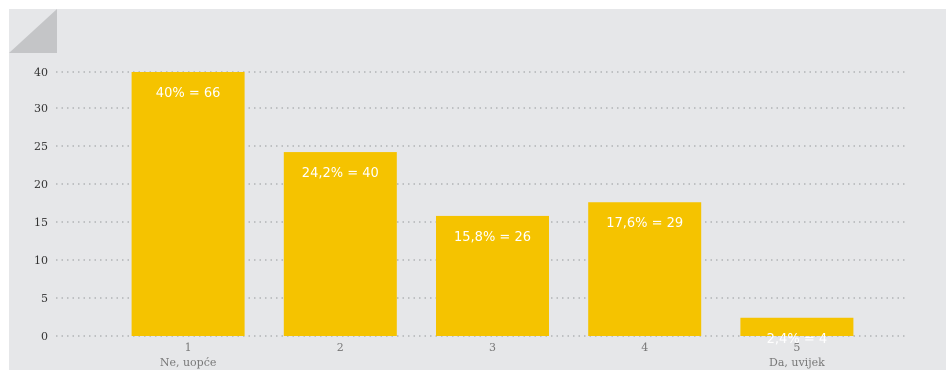 The image size is (946, 370). I want to click on y-axis-ticks: 0 5 10 15 20 25 30 40, so click(41, 204).